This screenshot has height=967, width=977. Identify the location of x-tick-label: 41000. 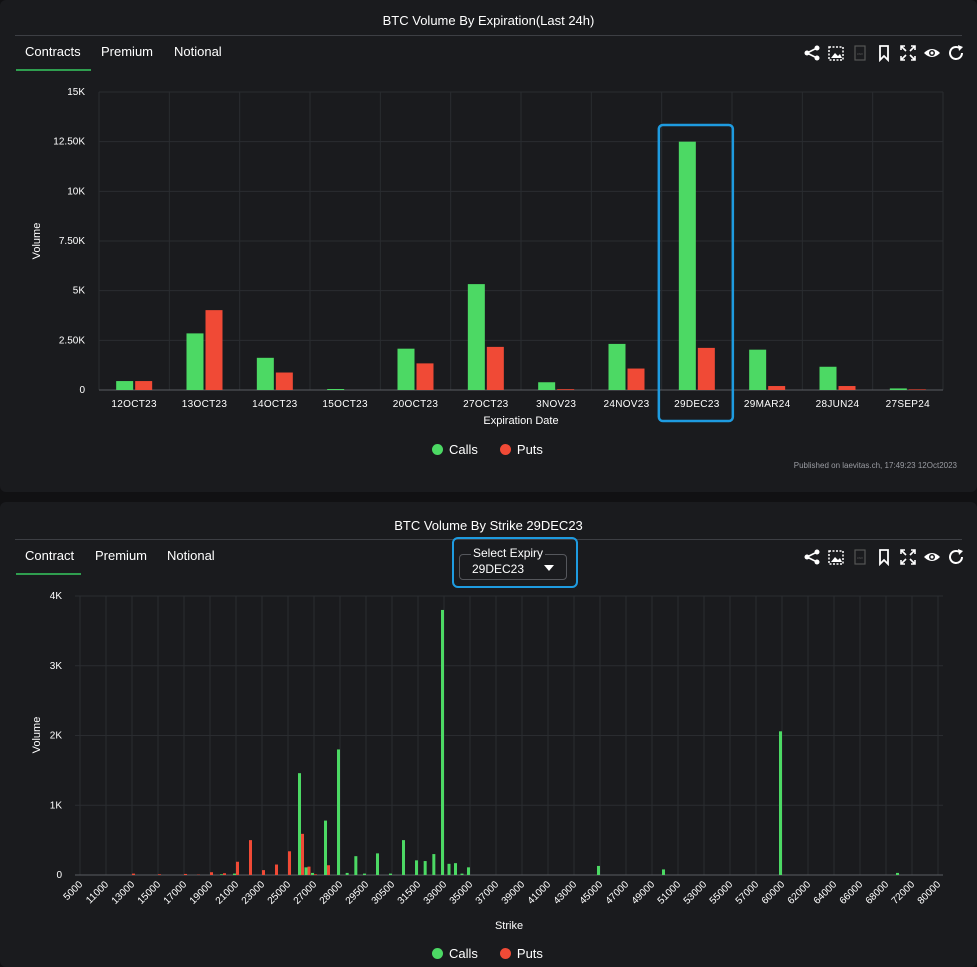
(540, 893).